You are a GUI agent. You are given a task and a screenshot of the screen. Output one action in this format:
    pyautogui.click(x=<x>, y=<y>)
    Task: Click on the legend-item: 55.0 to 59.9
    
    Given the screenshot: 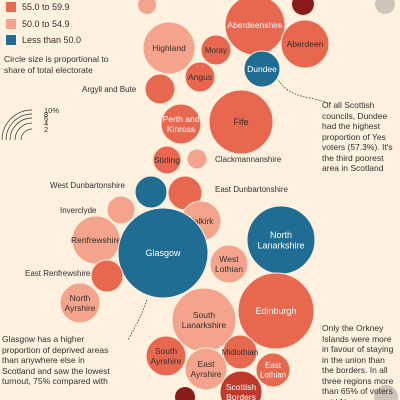 What is the action you would take?
    pyautogui.click(x=38, y=7)
    